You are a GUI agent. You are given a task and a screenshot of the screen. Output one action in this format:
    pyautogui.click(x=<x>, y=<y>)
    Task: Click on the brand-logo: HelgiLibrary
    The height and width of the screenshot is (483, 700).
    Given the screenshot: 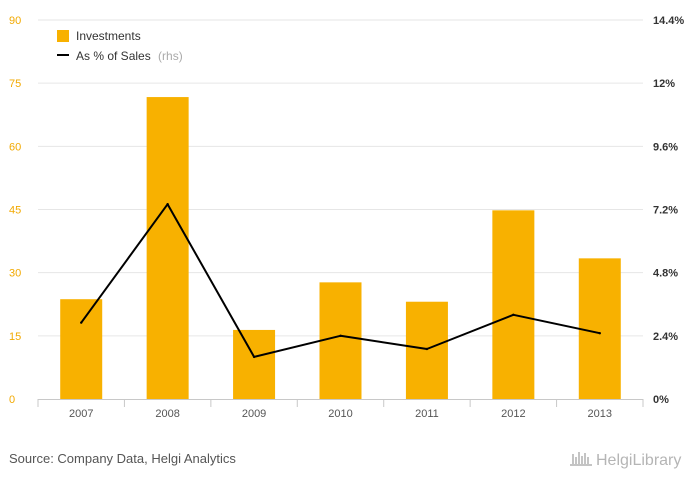 What is the action you would take?
    pyautogui.click(x=625, y=460)
    